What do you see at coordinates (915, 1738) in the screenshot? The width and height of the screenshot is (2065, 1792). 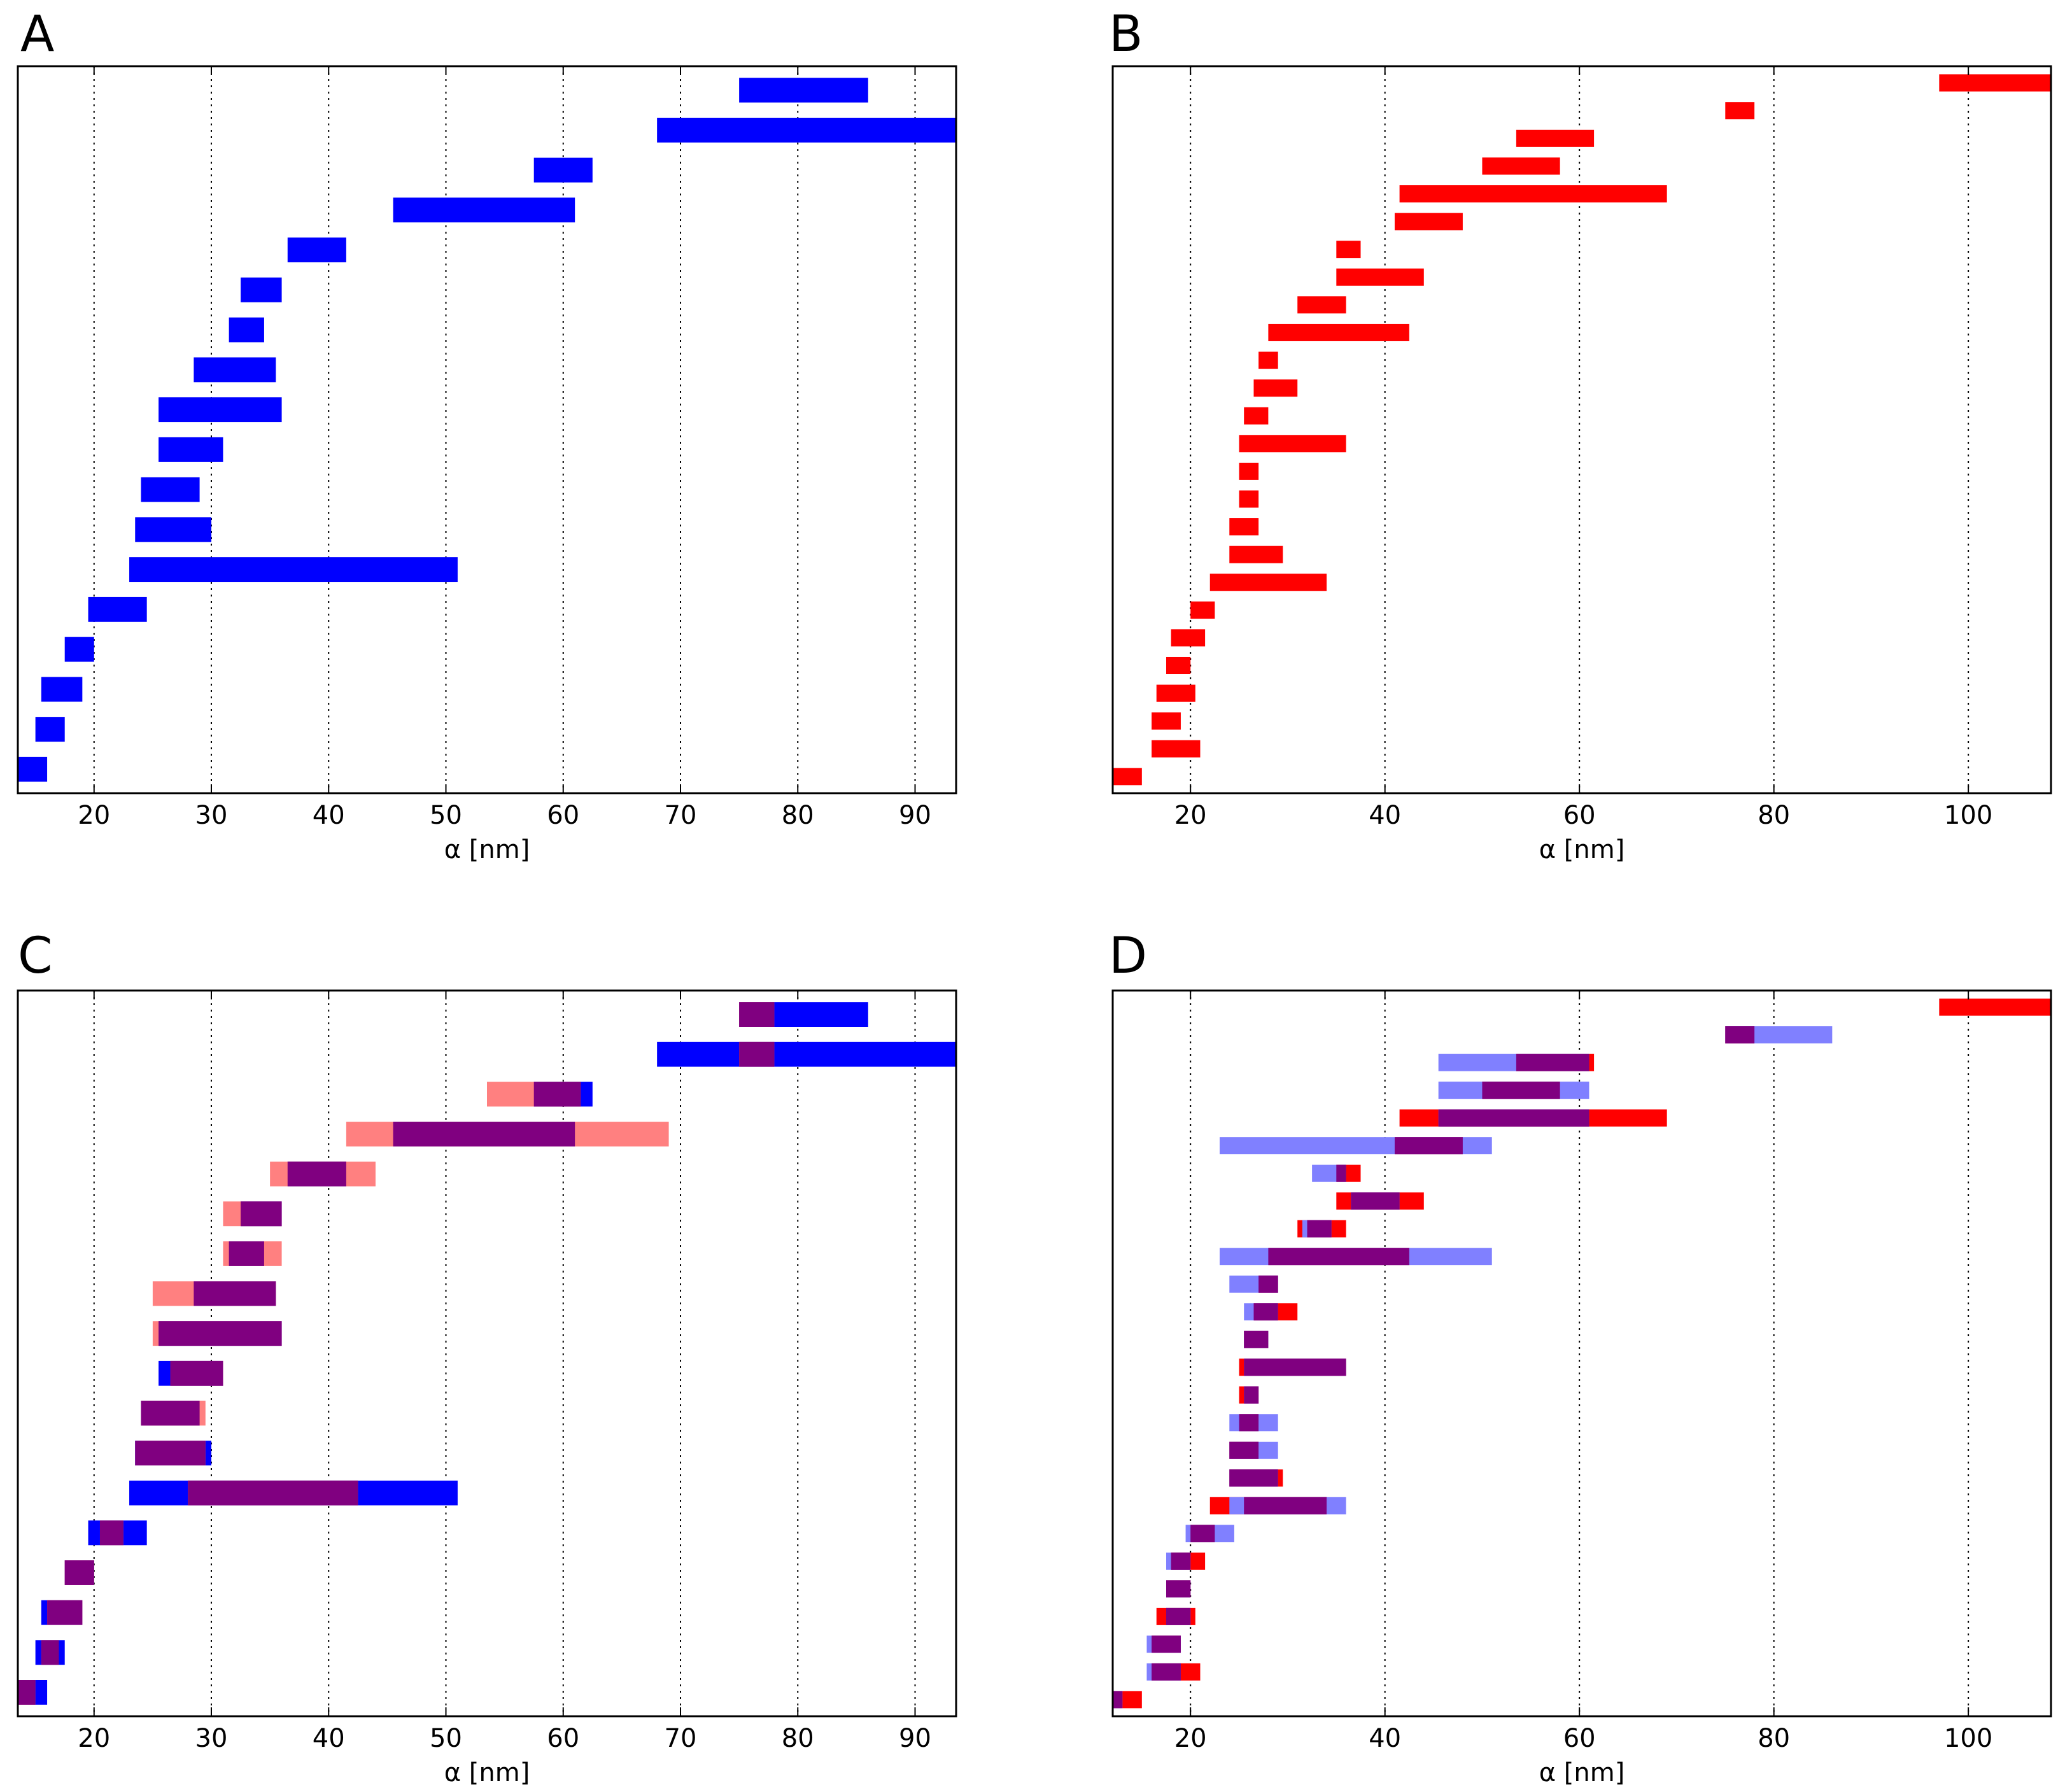 I see `x-tick-label: 90` at bounding box center [915, 1738].